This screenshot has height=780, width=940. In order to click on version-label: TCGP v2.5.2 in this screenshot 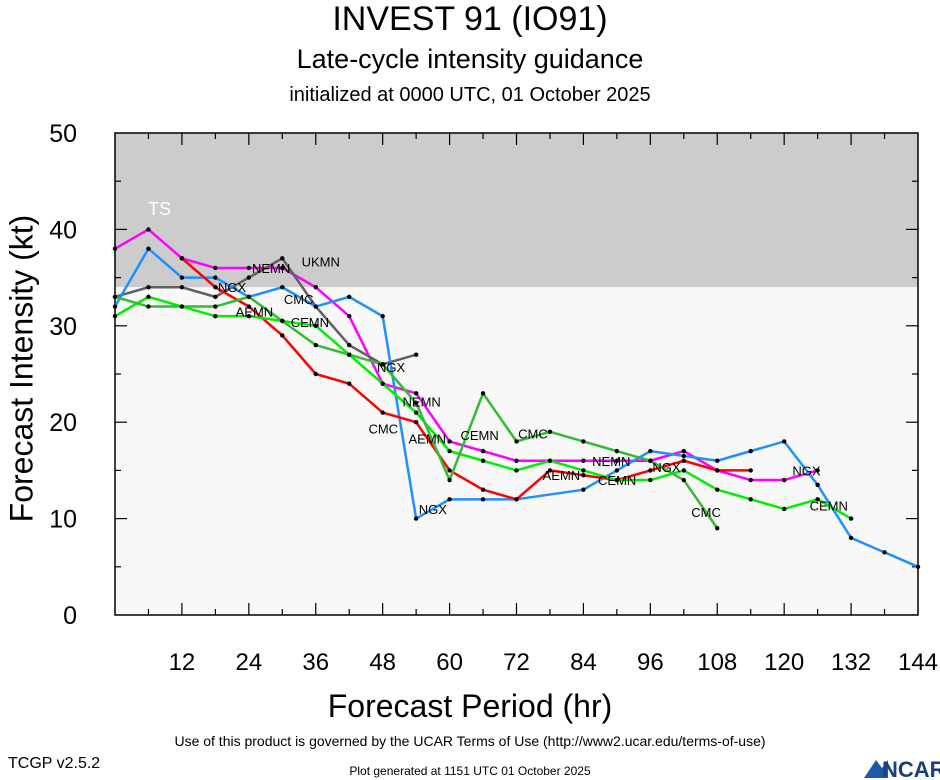, I will do `click(54, 763)`.